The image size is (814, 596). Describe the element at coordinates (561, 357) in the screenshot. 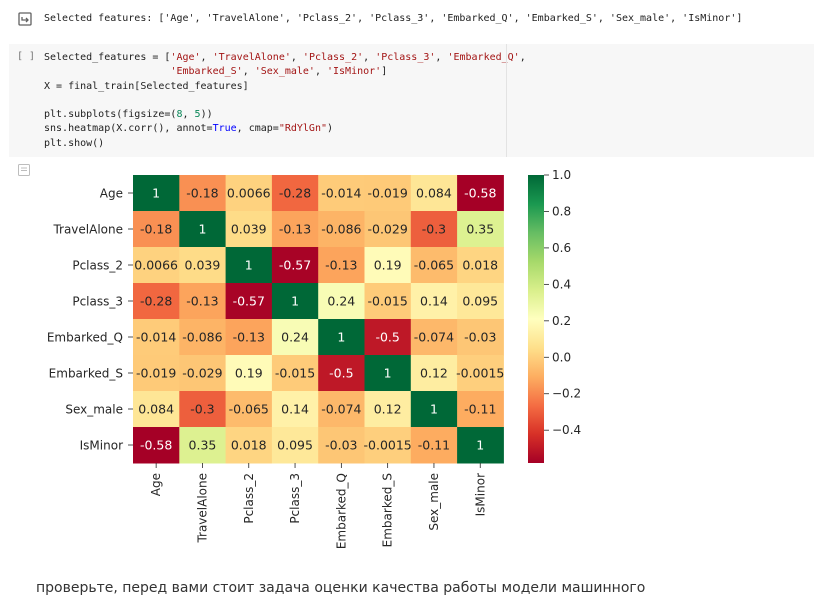

I see `colorbar-tick-label: 0.0` at that location.